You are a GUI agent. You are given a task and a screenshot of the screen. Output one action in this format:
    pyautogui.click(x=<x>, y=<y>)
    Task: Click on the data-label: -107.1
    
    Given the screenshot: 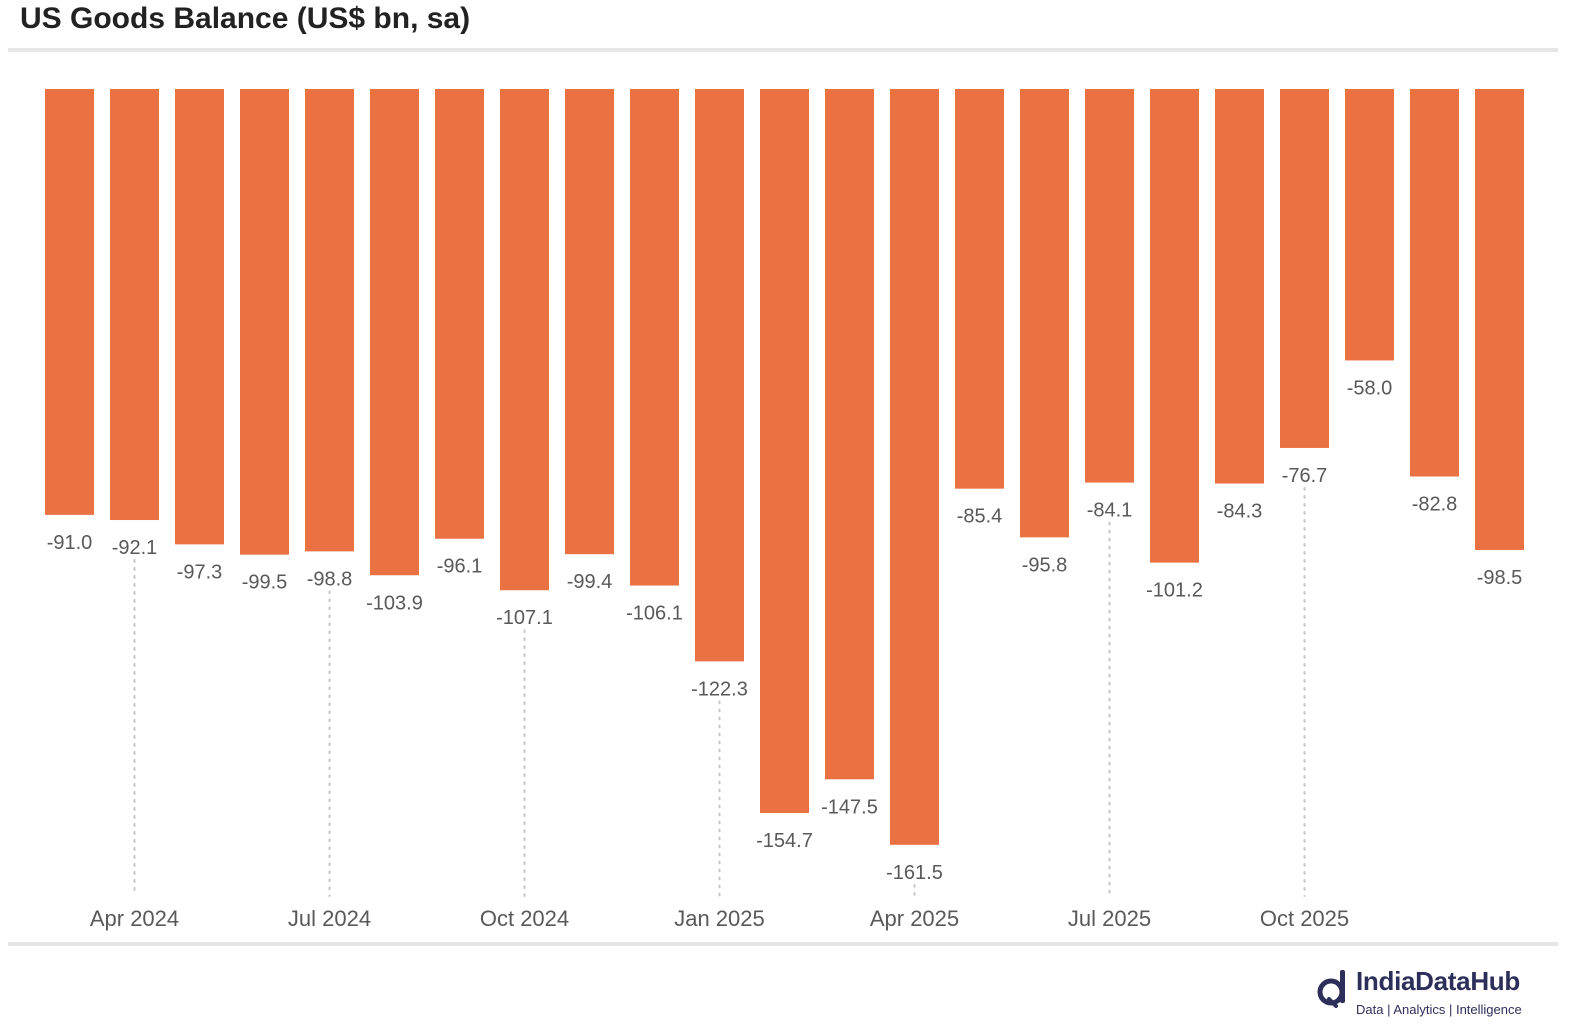 What is the action you would take?
    pyautogui.click(x=524, y=618)
    